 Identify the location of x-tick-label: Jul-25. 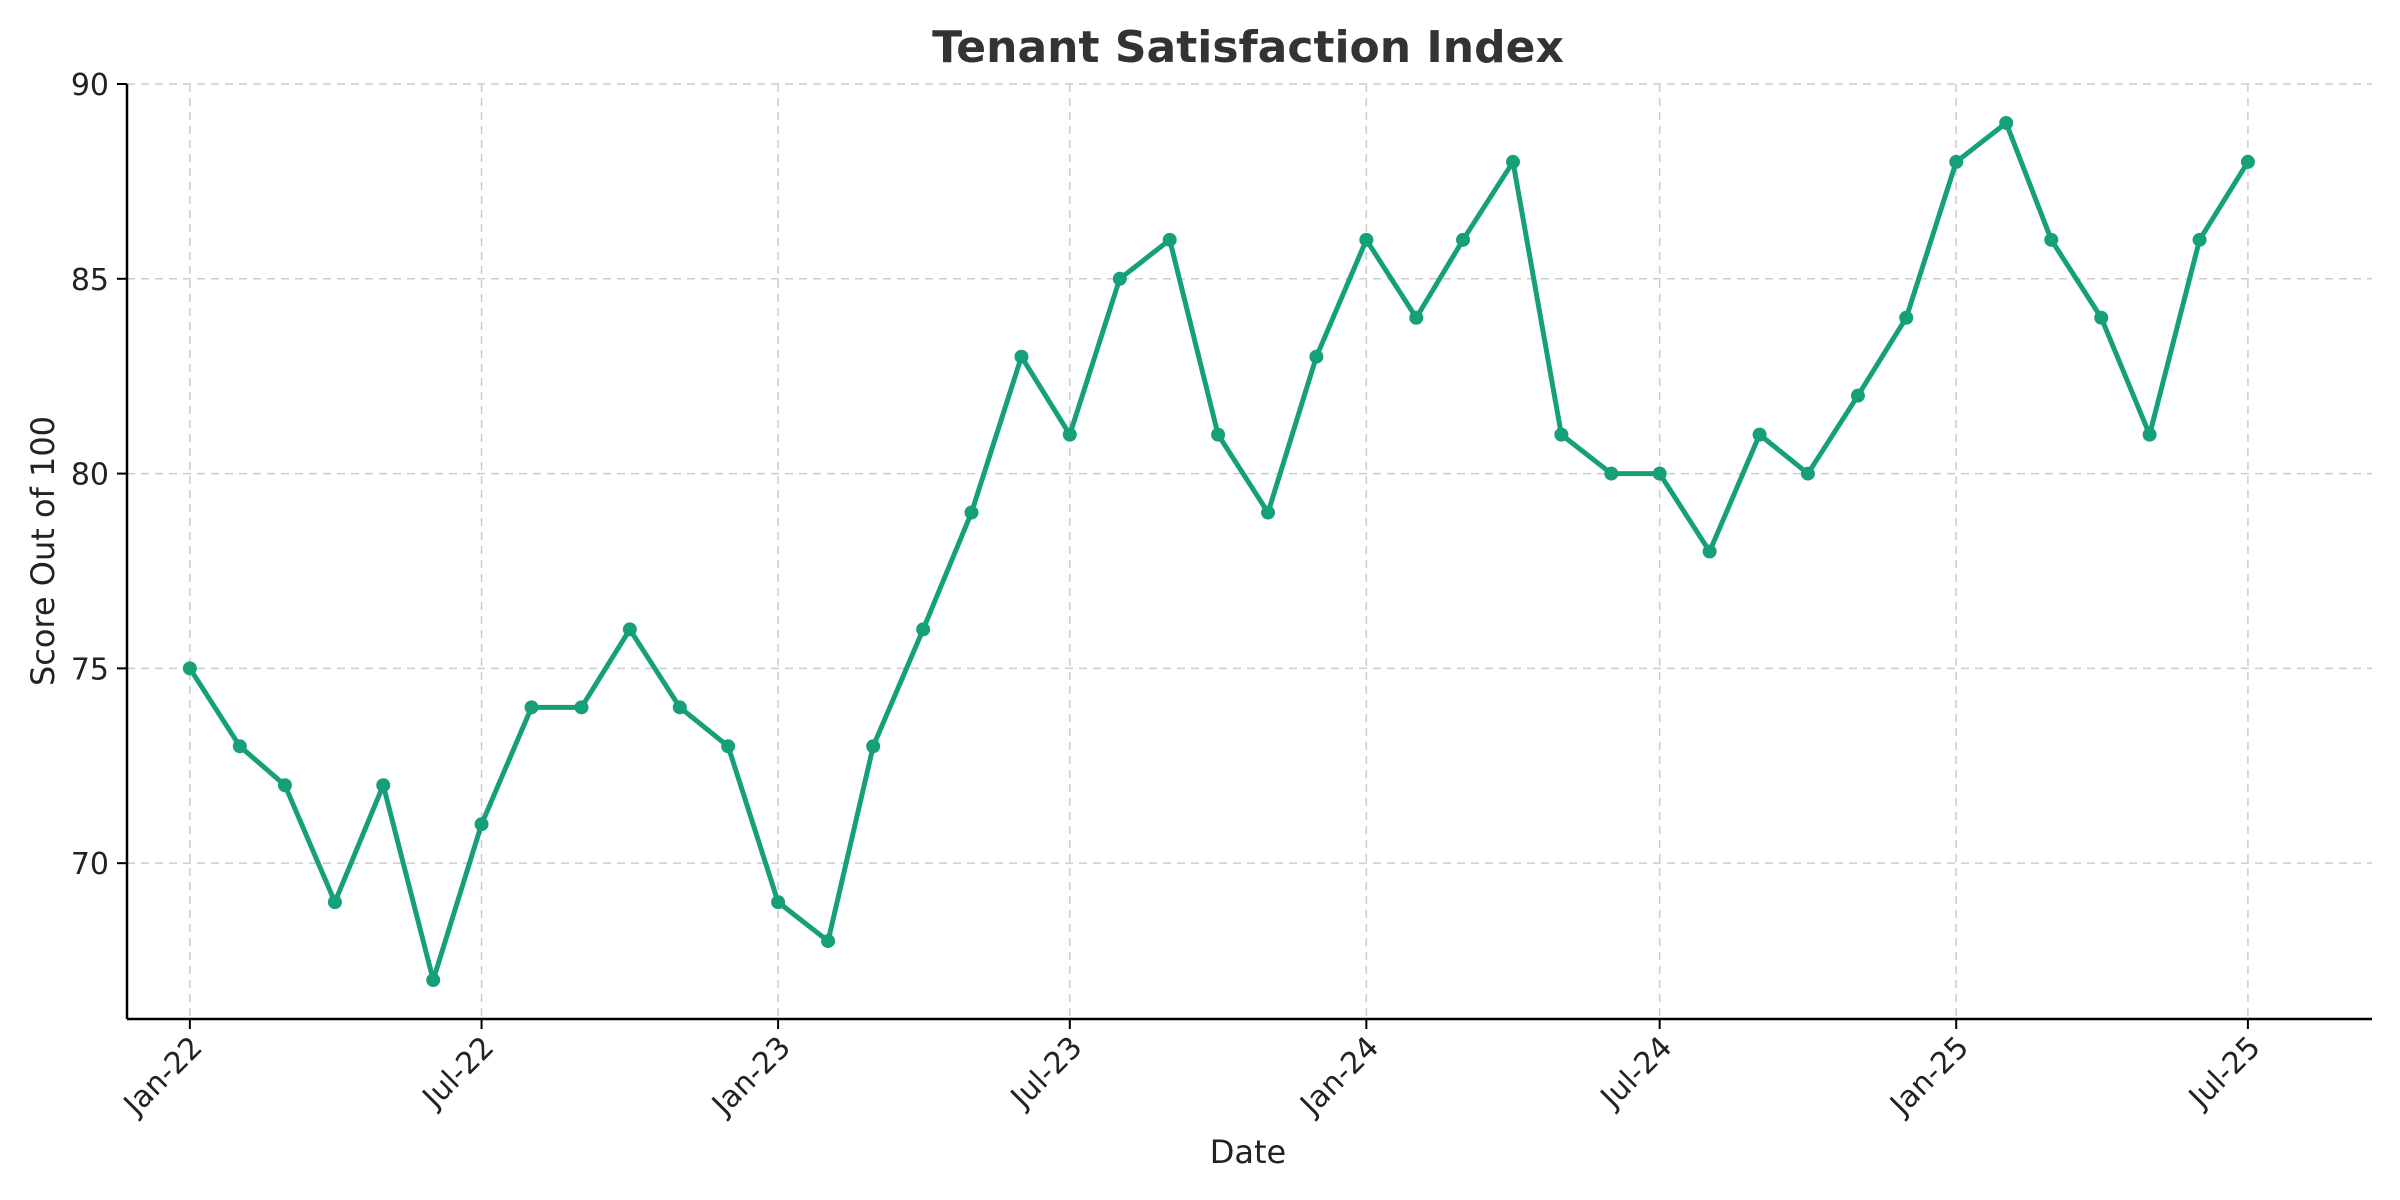
(2224, 1073).